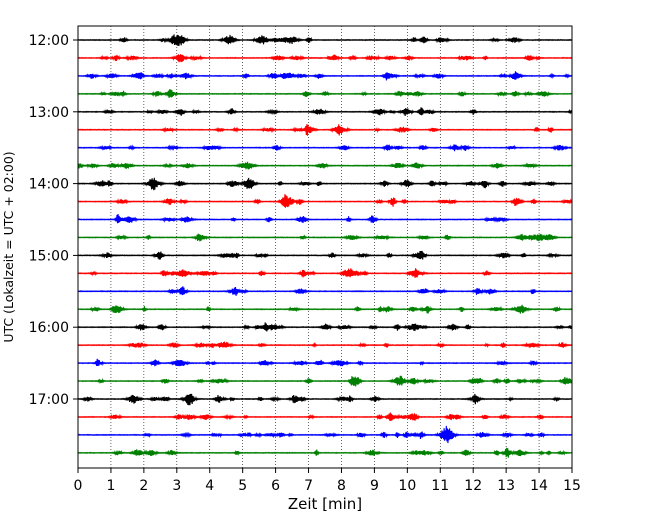  I want to click on y-axis-label: UTC (Lokalzeit = UTC + 02:00), so click(8, 246).